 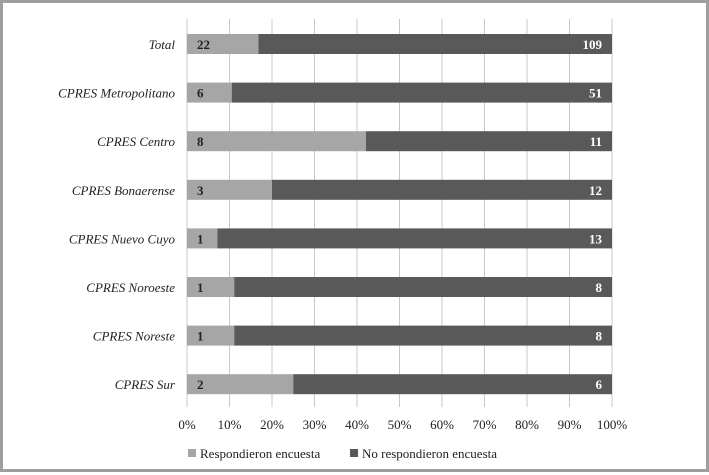 What do you see at coordinates (130, 287) in the screenshot?
I see `category-label: CPRES Noroeste` at bounding box center [130, 287].